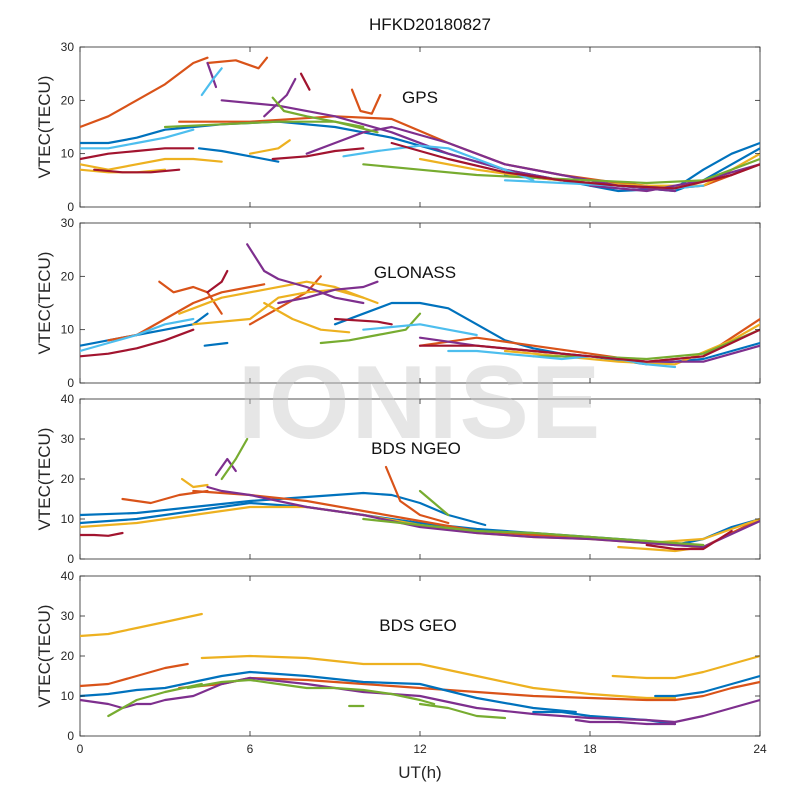 The height and width of the screenshot is (800, 800). I want to click on x-tick-label: 6, so click(250, 749).